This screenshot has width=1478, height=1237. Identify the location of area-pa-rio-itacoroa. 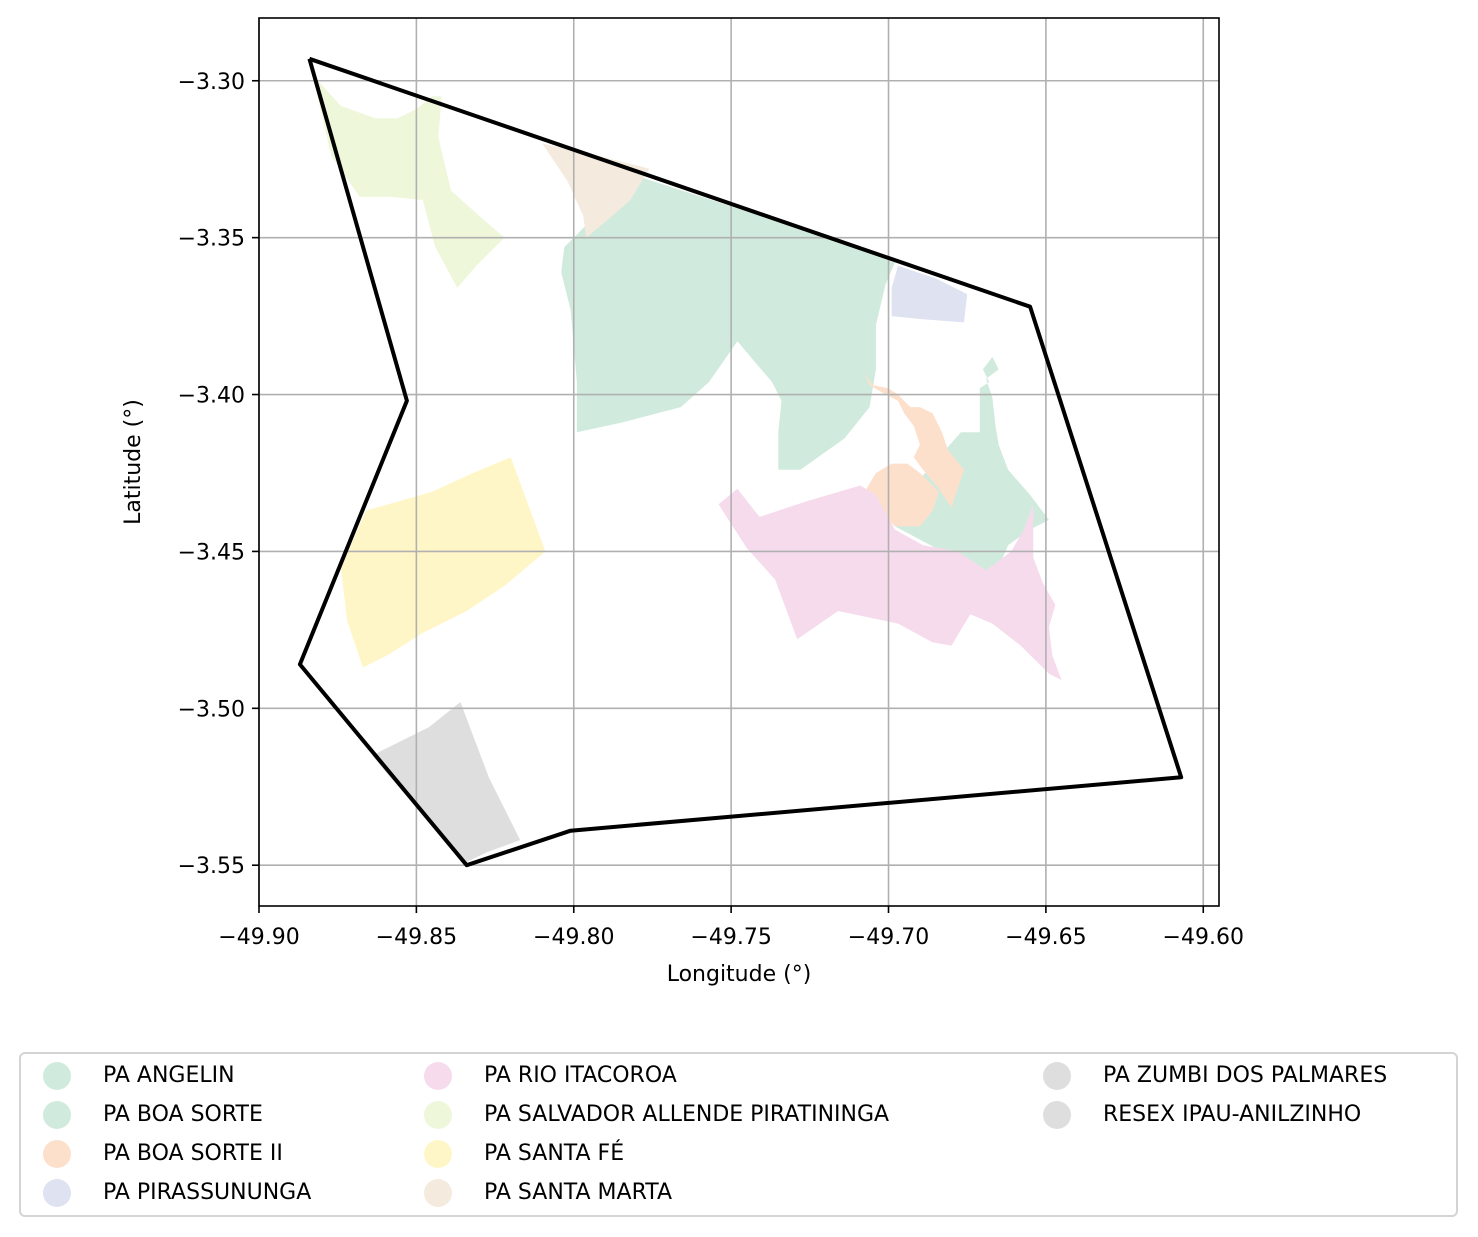
(890, 583).